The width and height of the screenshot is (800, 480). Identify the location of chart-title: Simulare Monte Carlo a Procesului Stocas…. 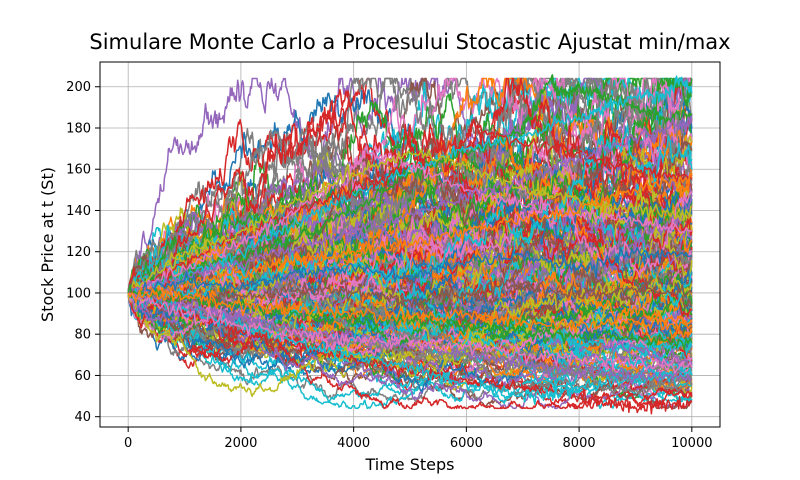
(409, 42).